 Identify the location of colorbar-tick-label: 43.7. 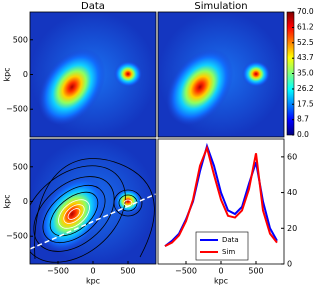
(305, 57).